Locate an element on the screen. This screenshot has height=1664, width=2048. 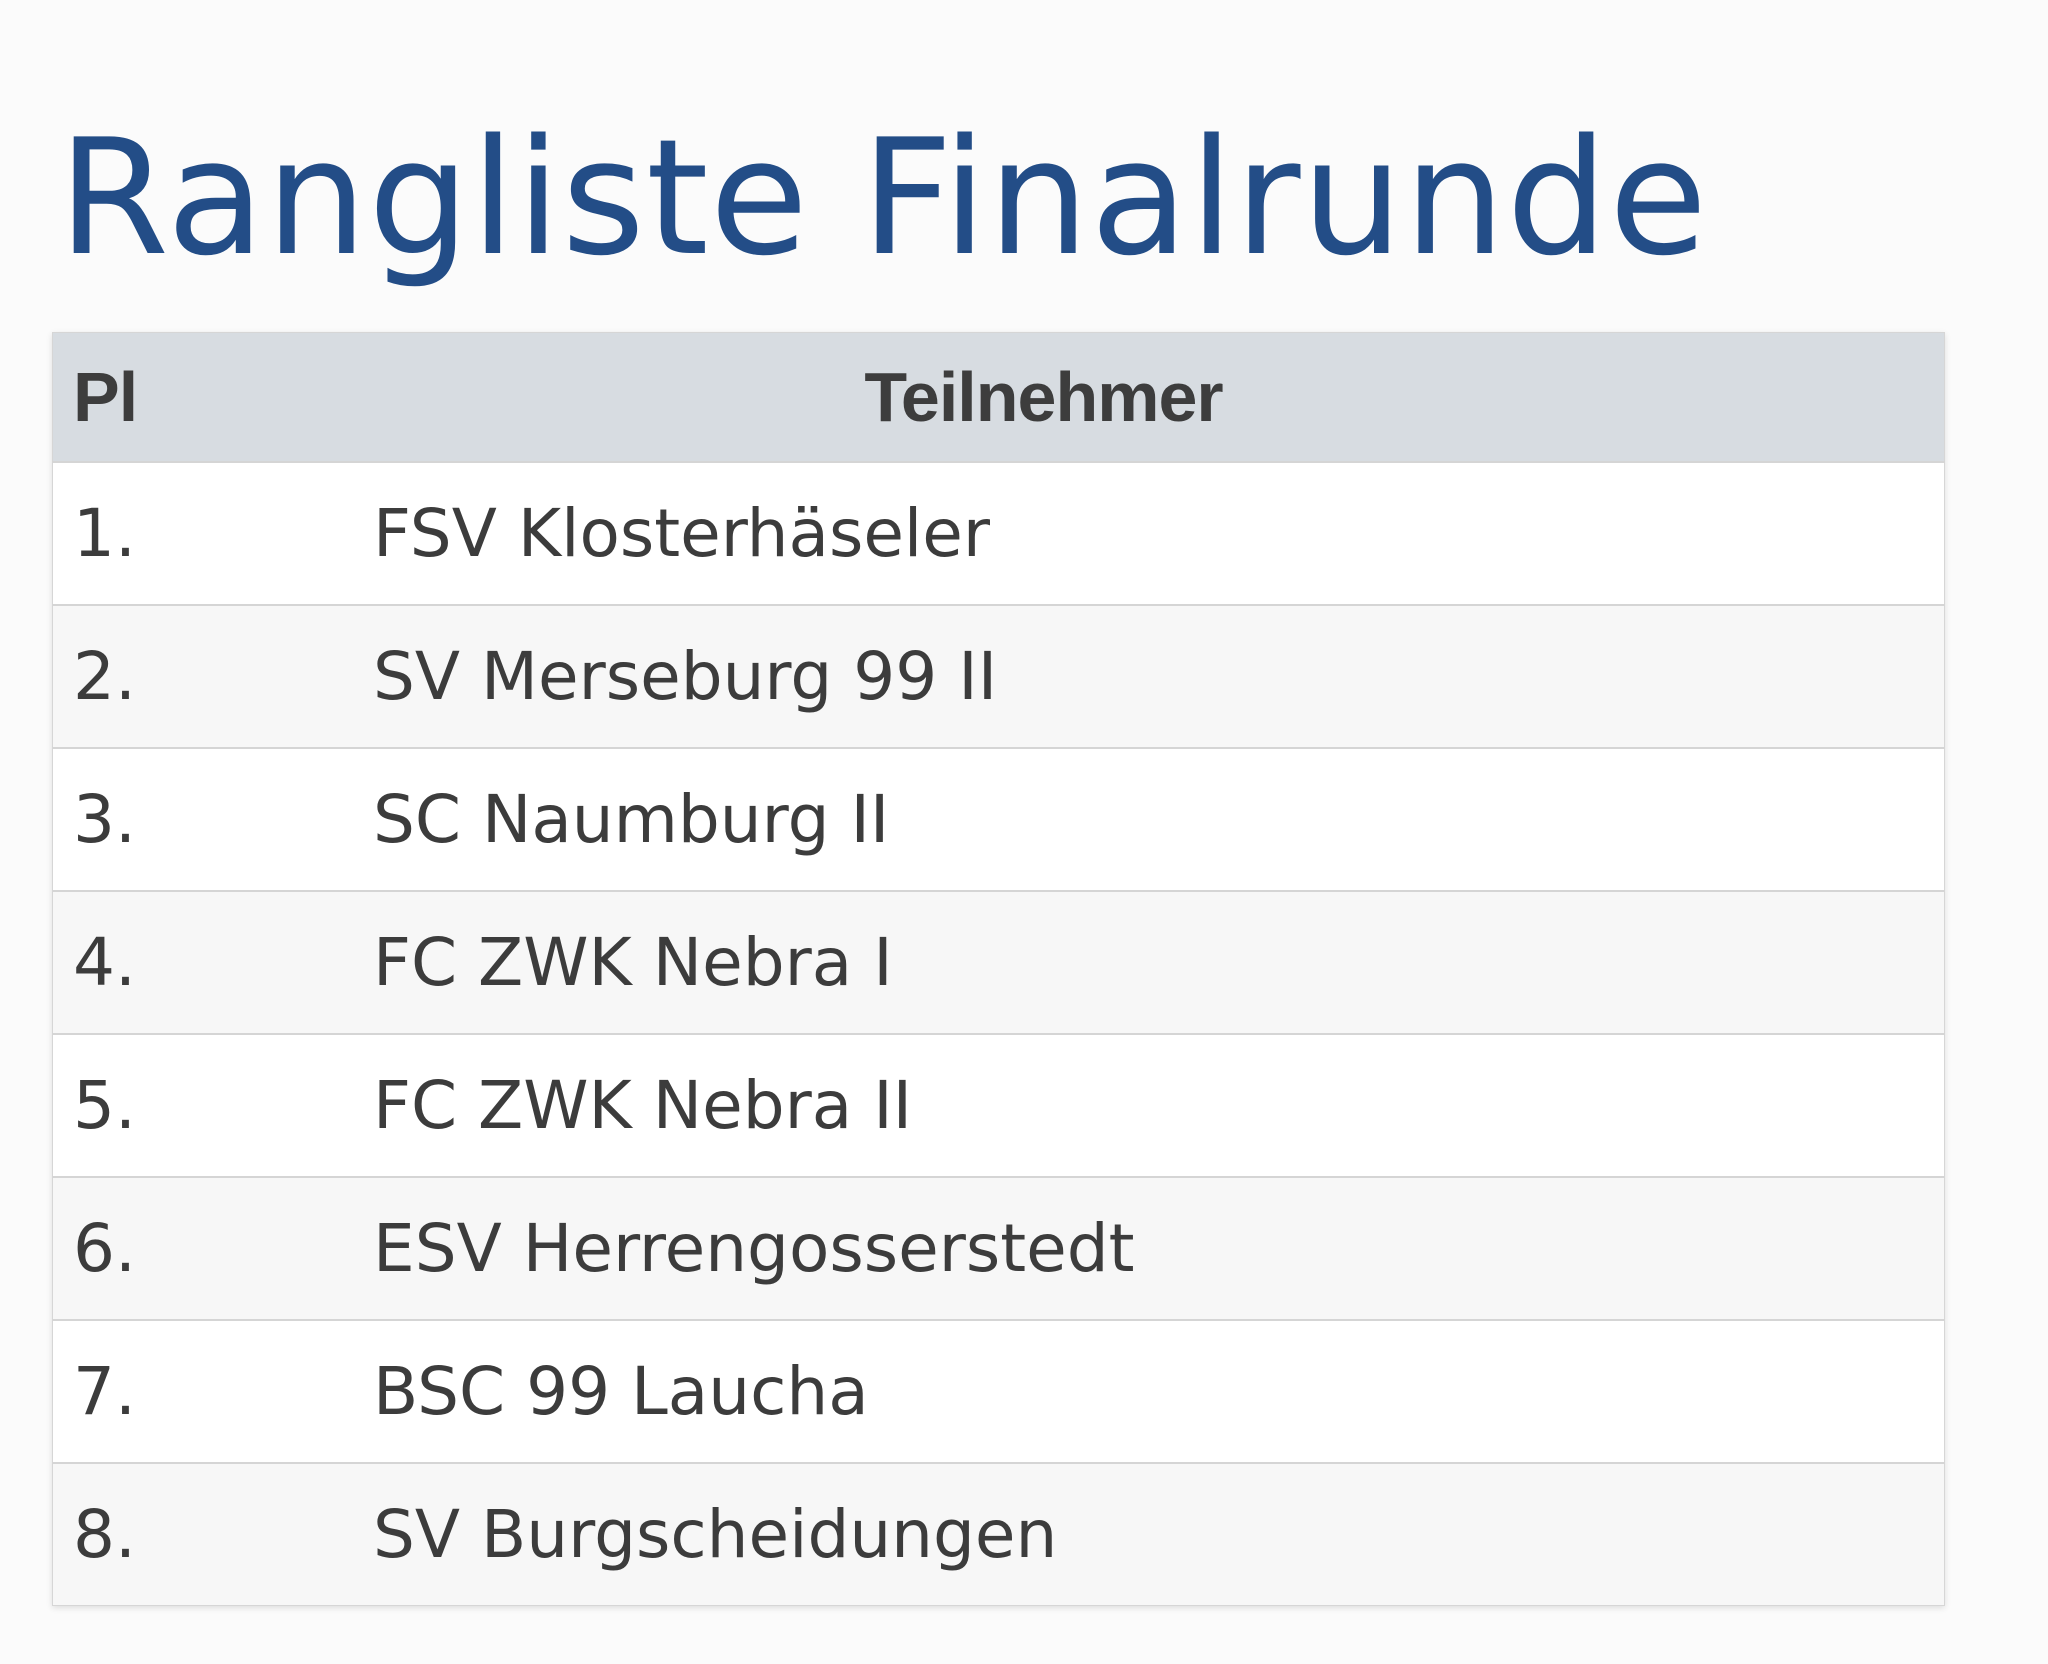
table-row: 3. SC Naumburg II is located at coordinates (998, 819).